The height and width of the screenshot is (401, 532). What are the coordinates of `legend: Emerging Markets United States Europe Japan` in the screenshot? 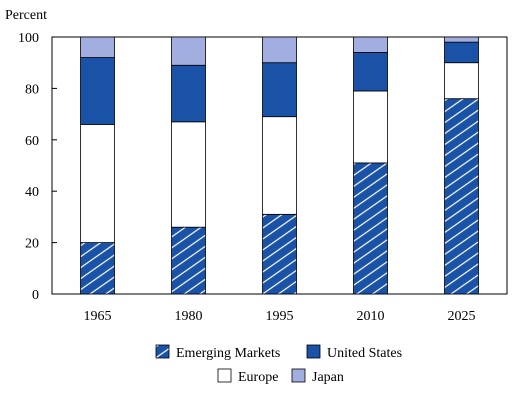 It's located at (278, 364).